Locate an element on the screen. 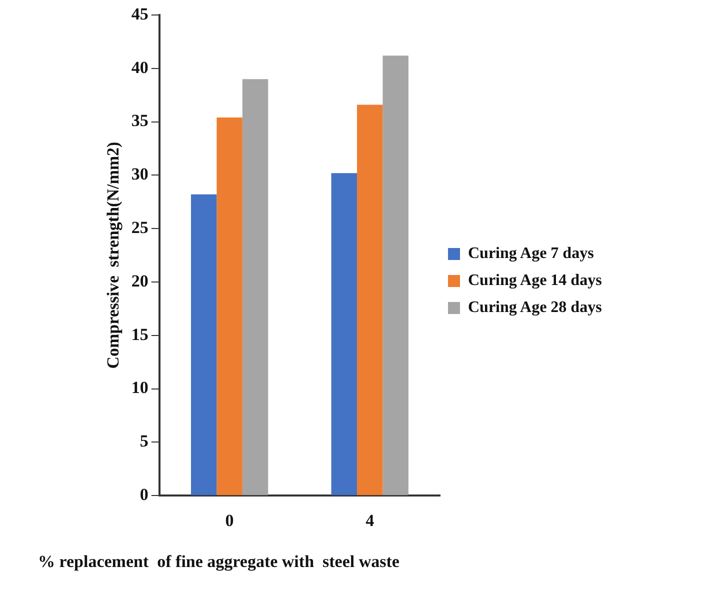 The image size is (701, 599). y-tick-label: 25 is located at coordinates (139, 227).